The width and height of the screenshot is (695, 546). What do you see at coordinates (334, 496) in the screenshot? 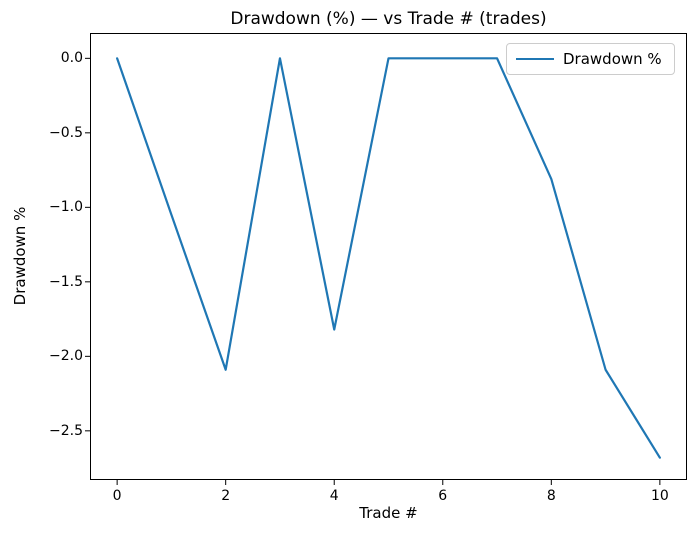
I see `x-tick-label: 4` at bounding box center [334, 496].